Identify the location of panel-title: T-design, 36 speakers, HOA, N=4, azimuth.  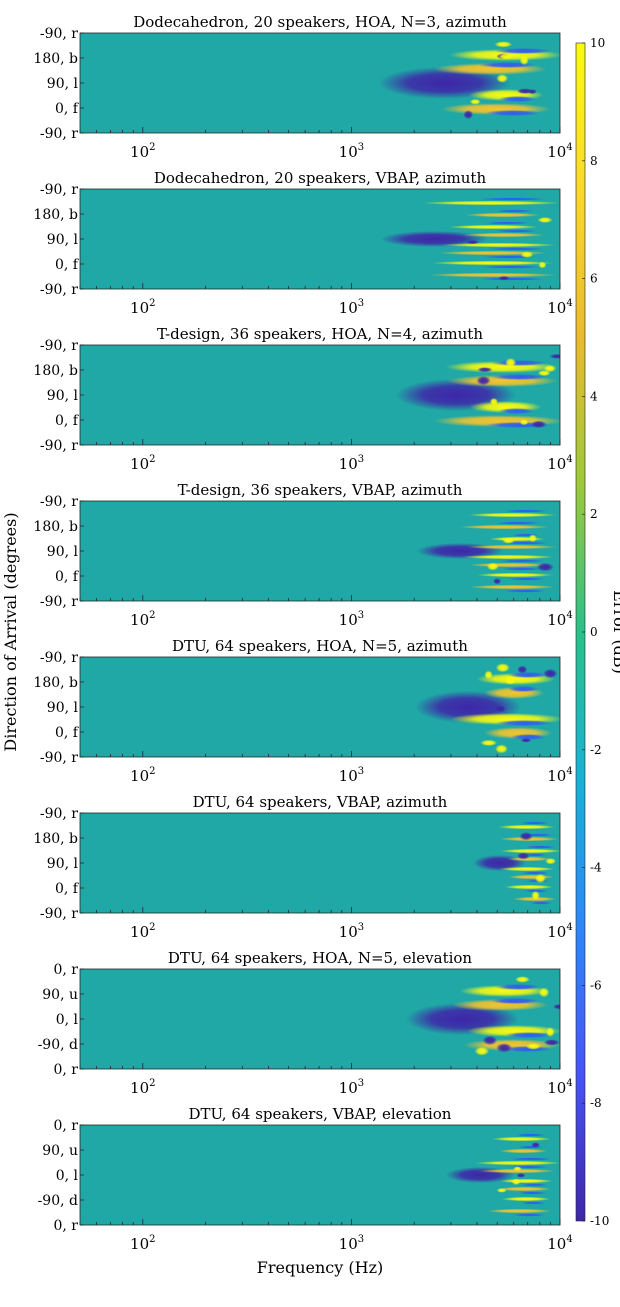
(320, 334).